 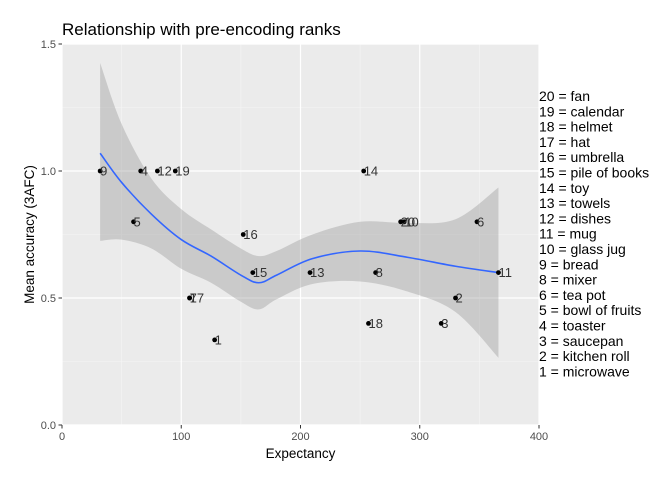 I want to click on data-label-7: 7, so click(x=193, y=298).